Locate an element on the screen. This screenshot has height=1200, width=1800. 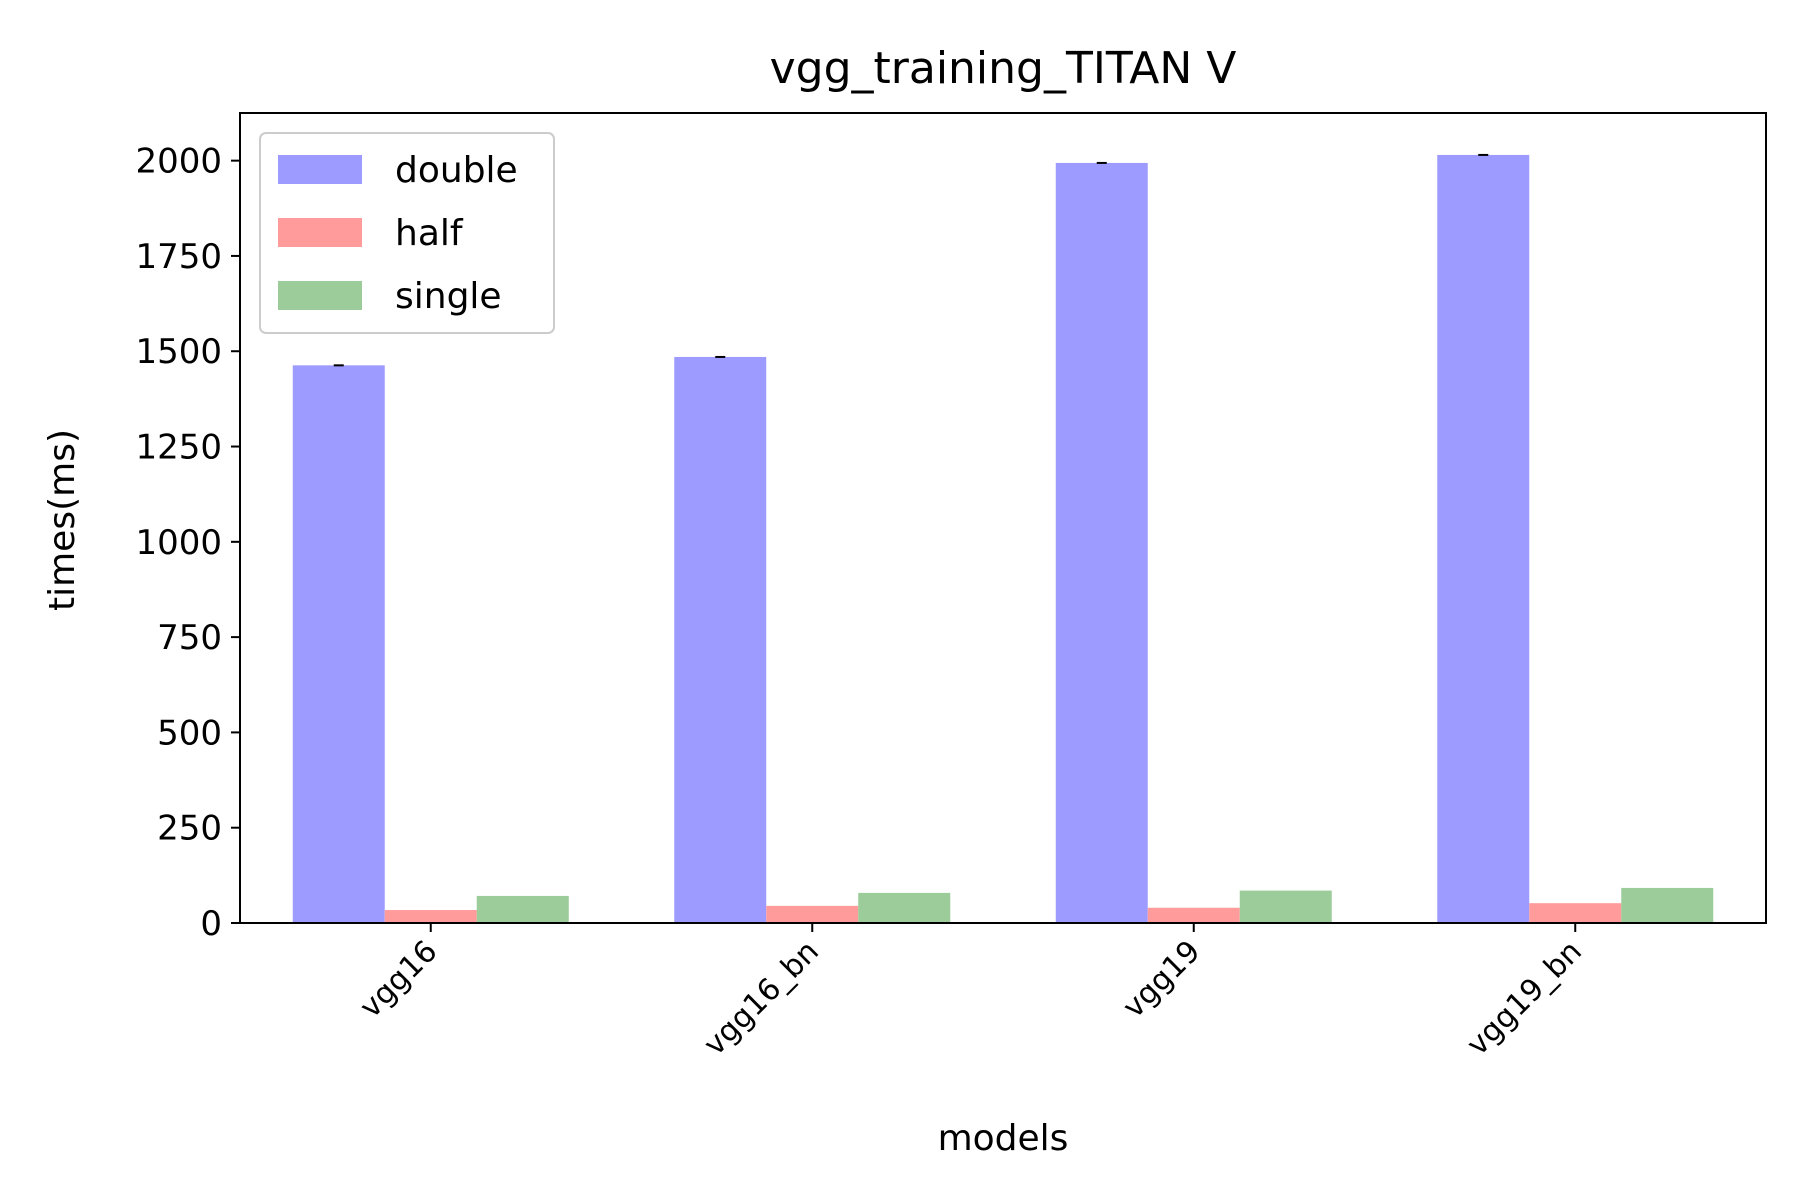
legend-swatch-double is located at coordinates (320, 169).